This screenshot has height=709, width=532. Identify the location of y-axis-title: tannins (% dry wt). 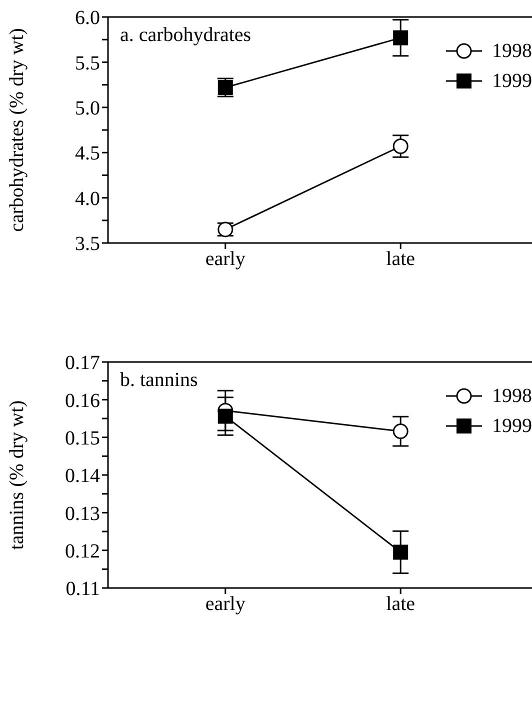
(17, 475).